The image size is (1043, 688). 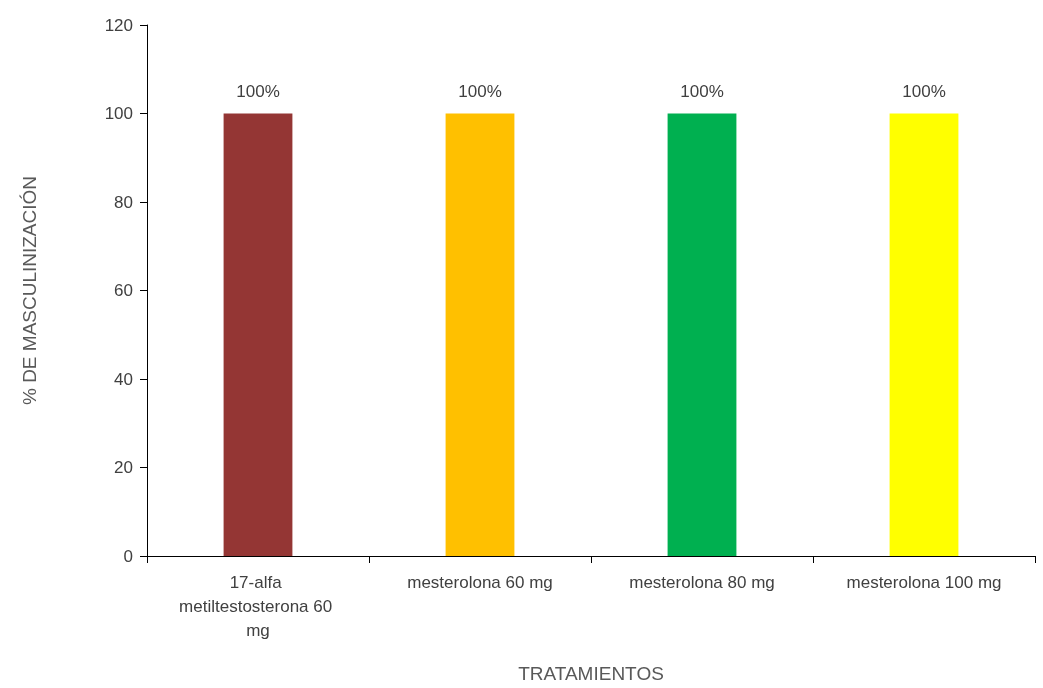 What do you see at coordinates (258, 606) in the screenshot?
I see `x-tick-label: 17-alfa metiltestosterona 60 mg` at bounding box center [258, 606].